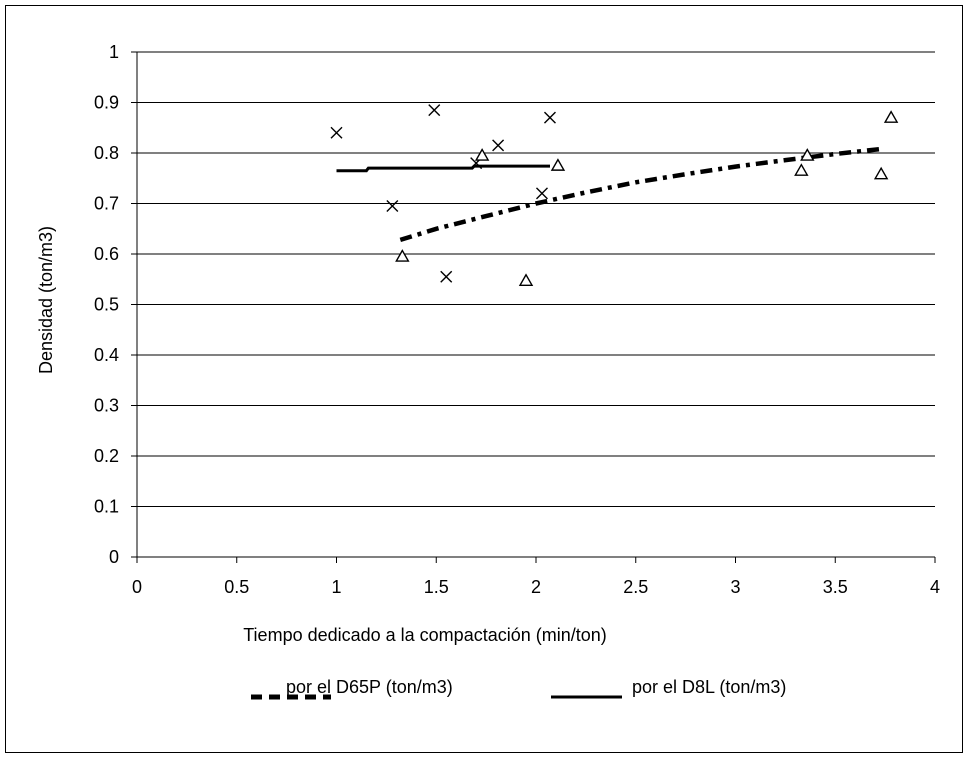 The height and width of the screenshot is (758, 970). What do you see at coordinates (518, 688) in the screenshot?
I see `legend: por el D65P (ton/m3) por el D8L (ton/m3)` at bounding box center [518, 688].